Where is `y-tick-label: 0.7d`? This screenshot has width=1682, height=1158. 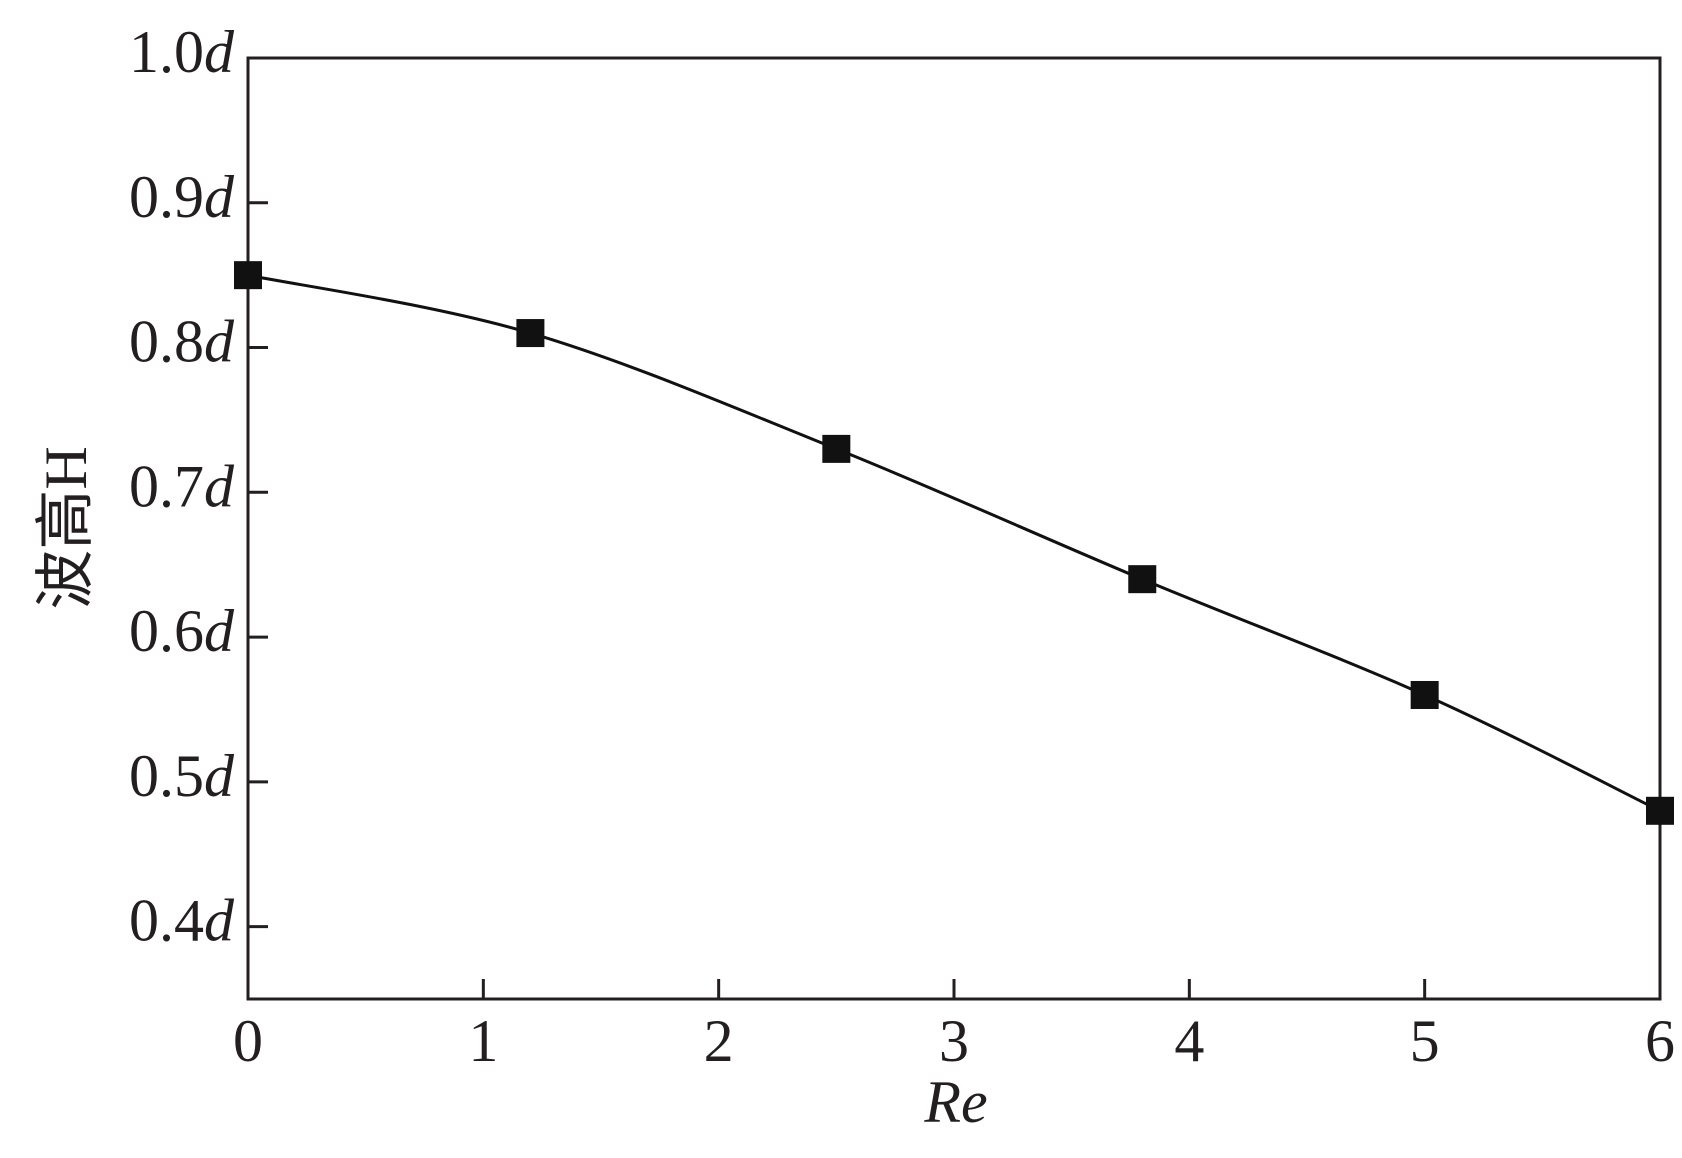 y-tick-label: 0.7d is located at coordinates (182, 486).